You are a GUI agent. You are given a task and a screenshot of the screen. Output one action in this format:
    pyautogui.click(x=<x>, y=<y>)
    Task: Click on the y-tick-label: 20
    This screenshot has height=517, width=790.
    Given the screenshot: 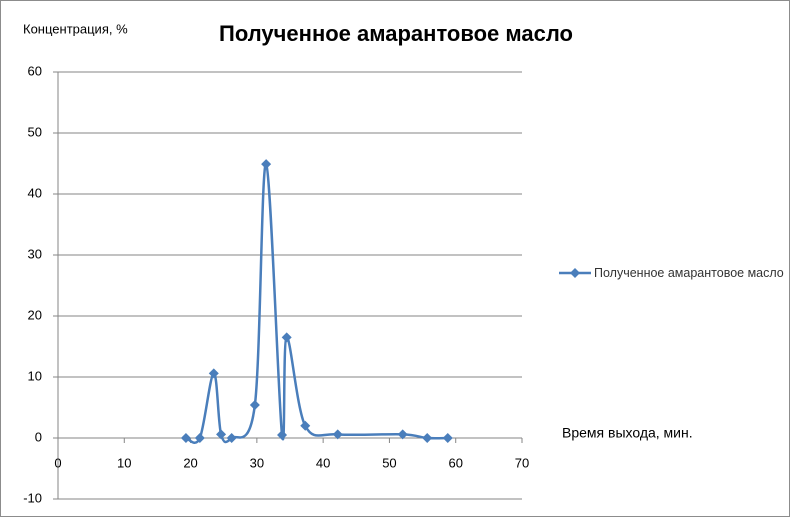 What is the action you would take?
    pyautogui.click(x=35, y=314)
    